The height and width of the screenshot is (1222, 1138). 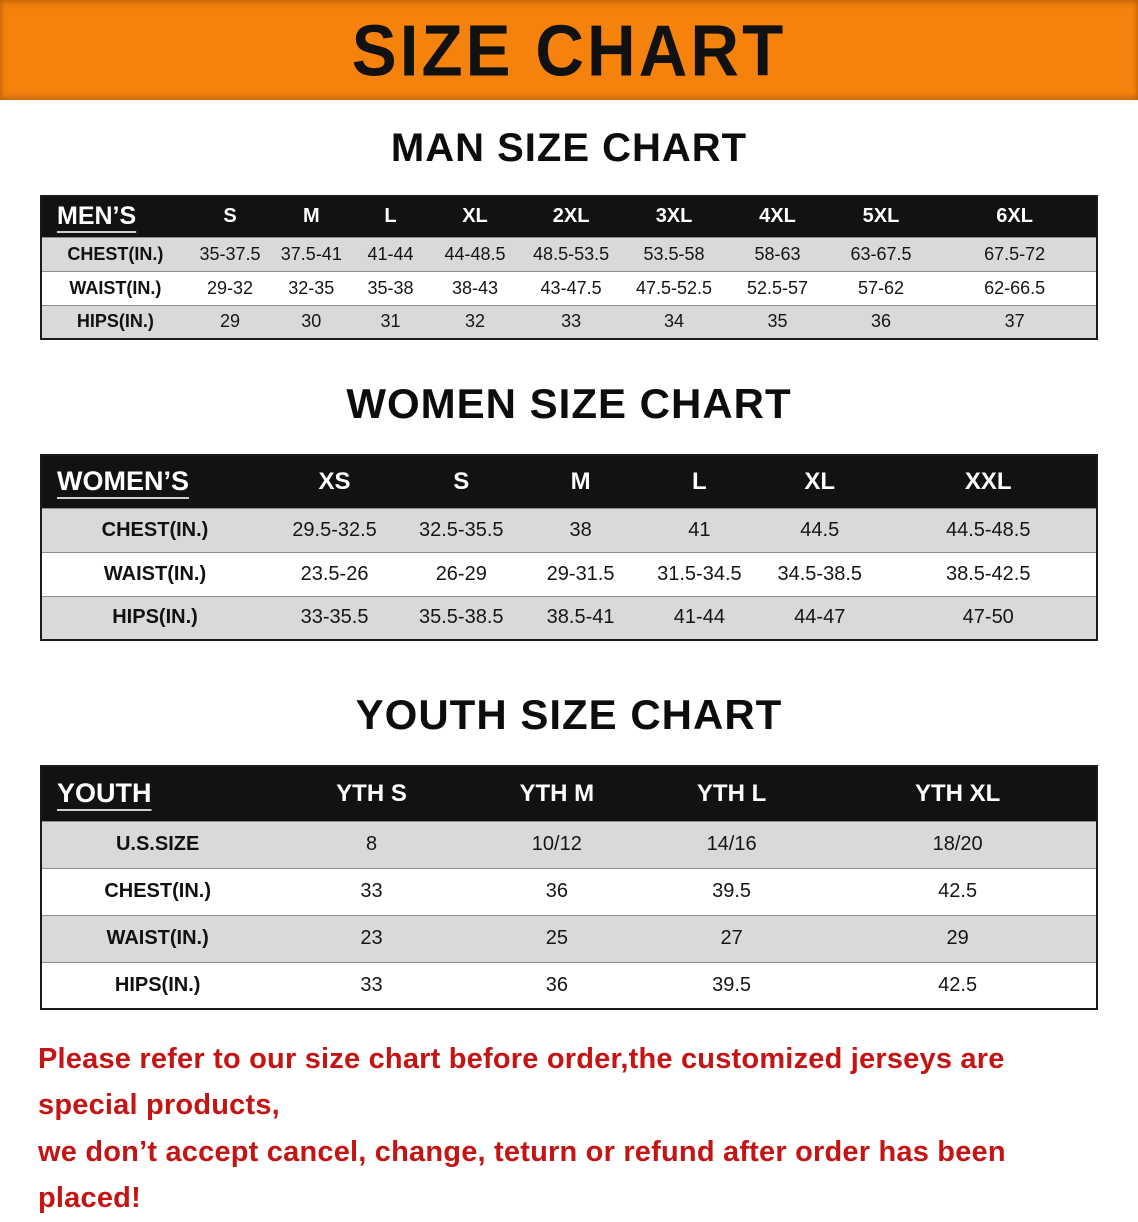 I want to click on size-value-cell: 31.5-34.5, so click(x=699, y=573).